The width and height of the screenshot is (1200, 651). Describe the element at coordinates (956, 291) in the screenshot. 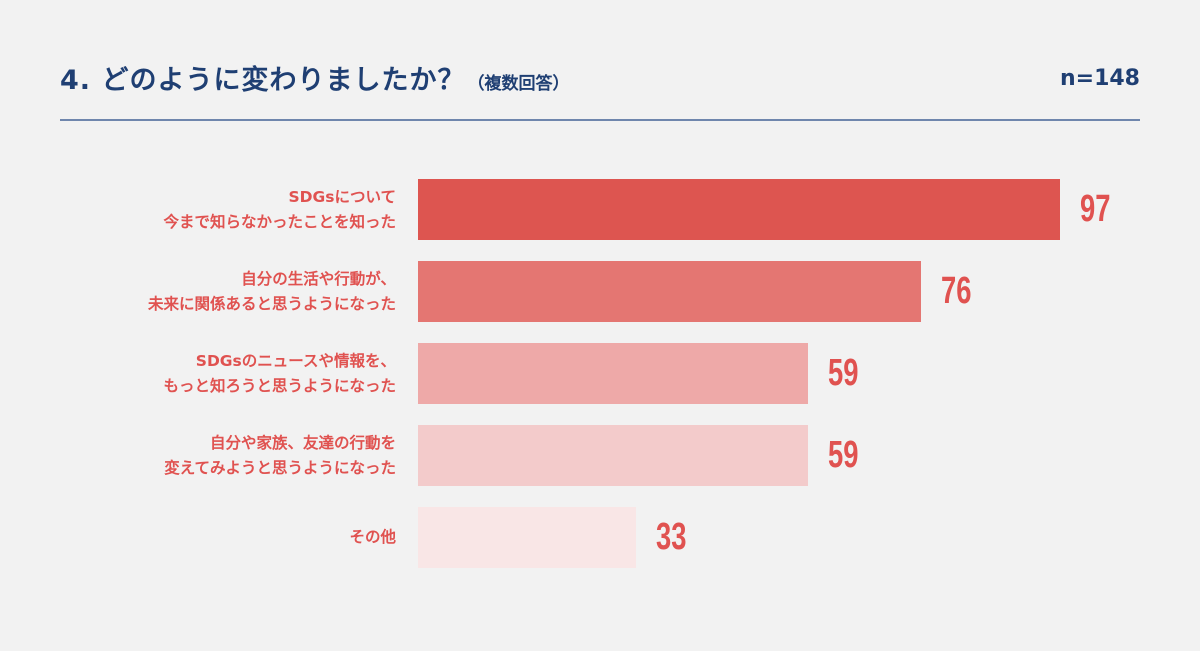

I see `value-label: 76` at that location.